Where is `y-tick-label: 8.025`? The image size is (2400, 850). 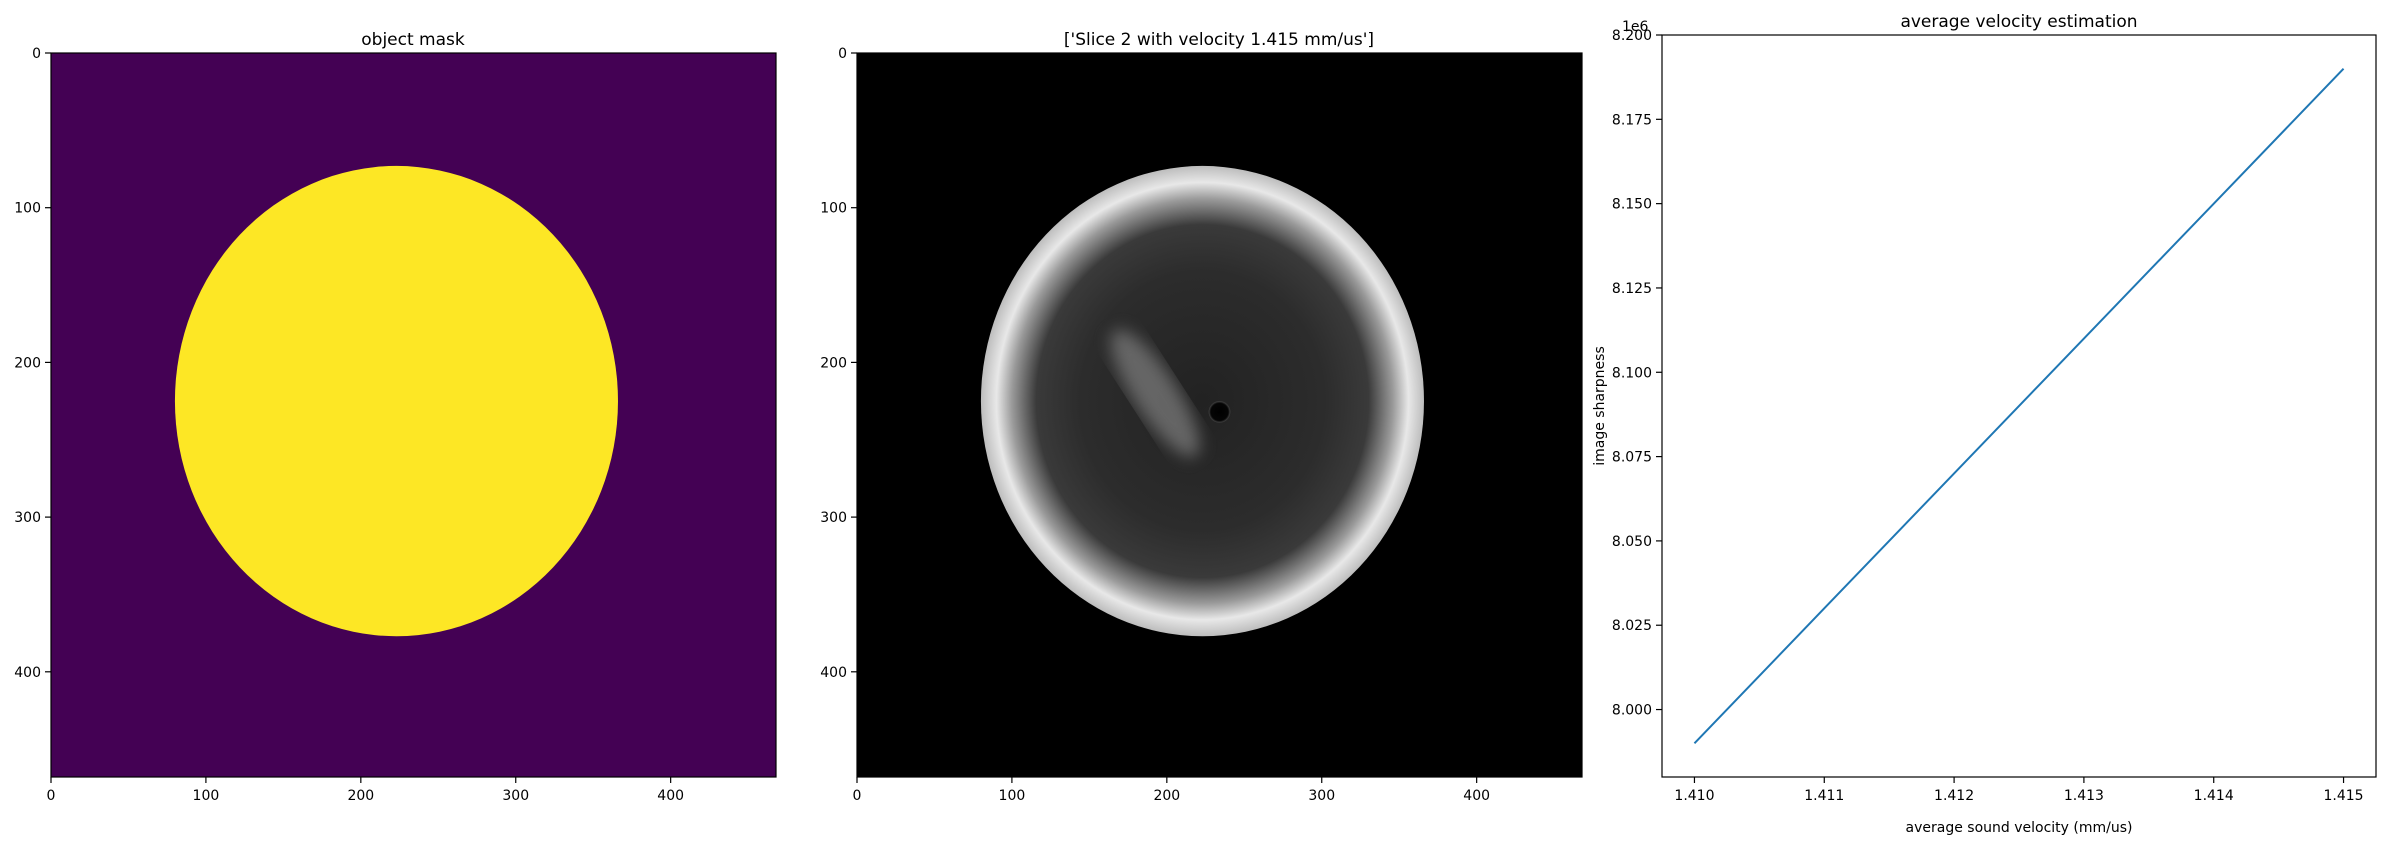 y-tick-label: 8.025 is located at coordinates (1632, 626).